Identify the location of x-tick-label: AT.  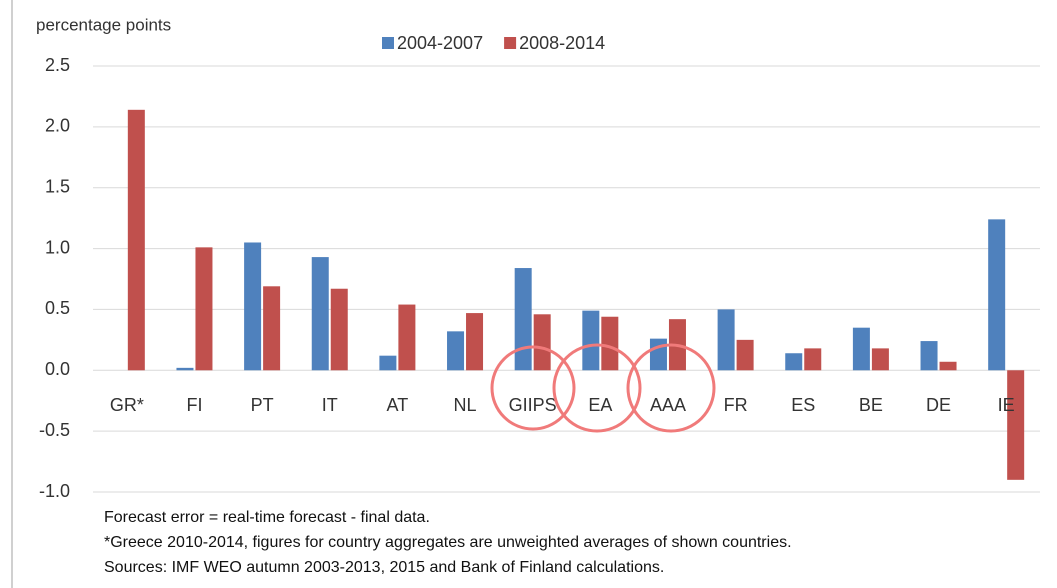
(398, 405).